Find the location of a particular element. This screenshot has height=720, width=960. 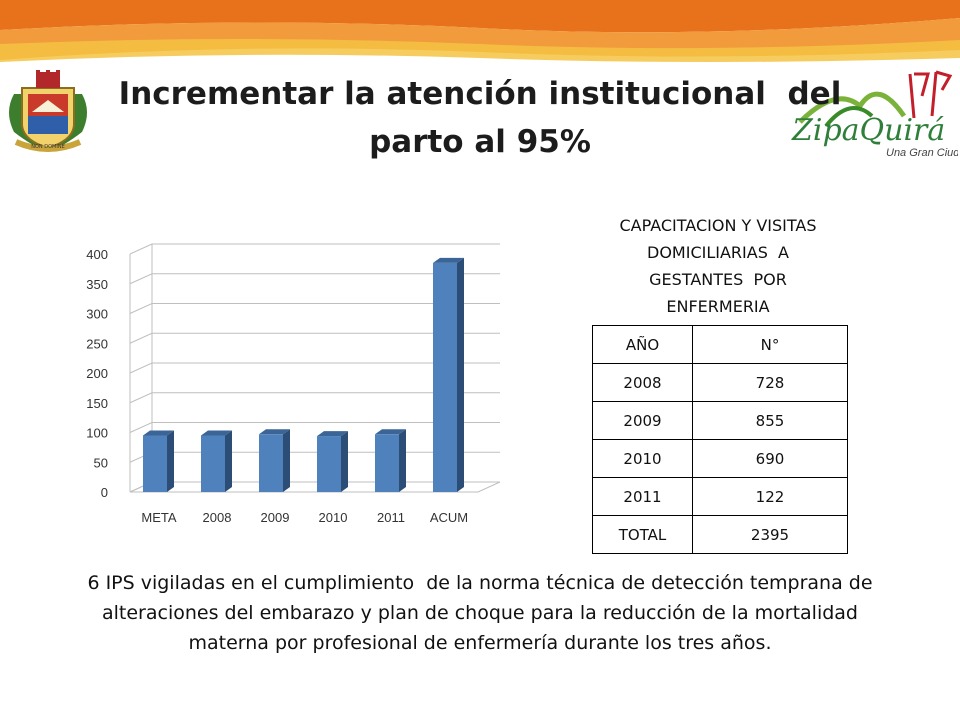

y-tick-label: 50 is located at coordinates (101, 462).